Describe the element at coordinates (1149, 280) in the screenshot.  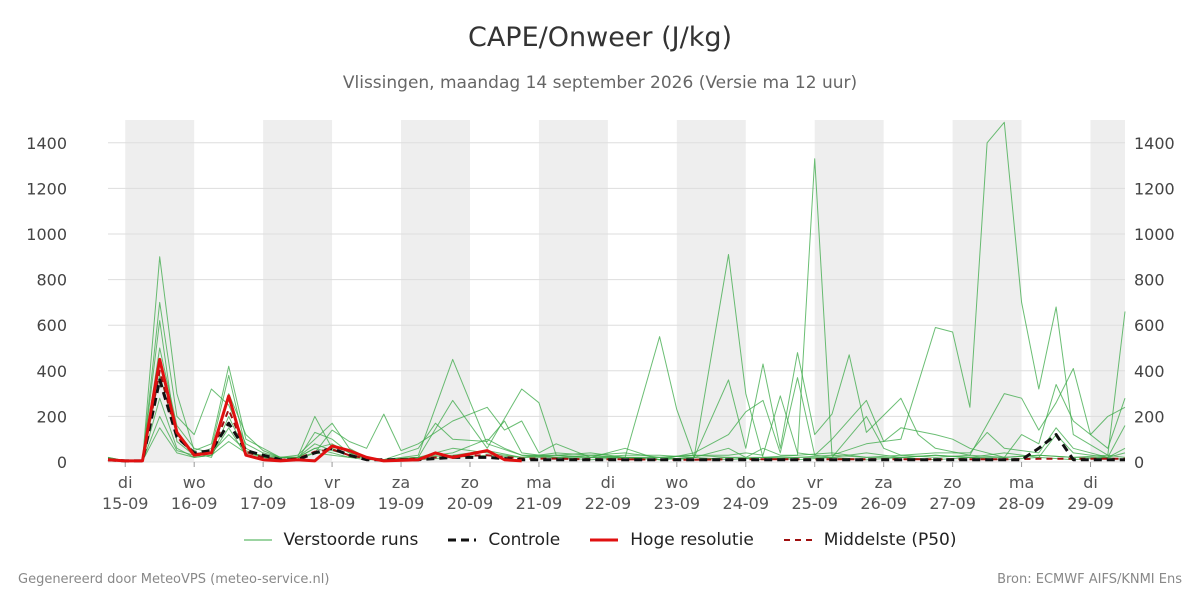
I see `y-tick-label-right: 800` at that location.